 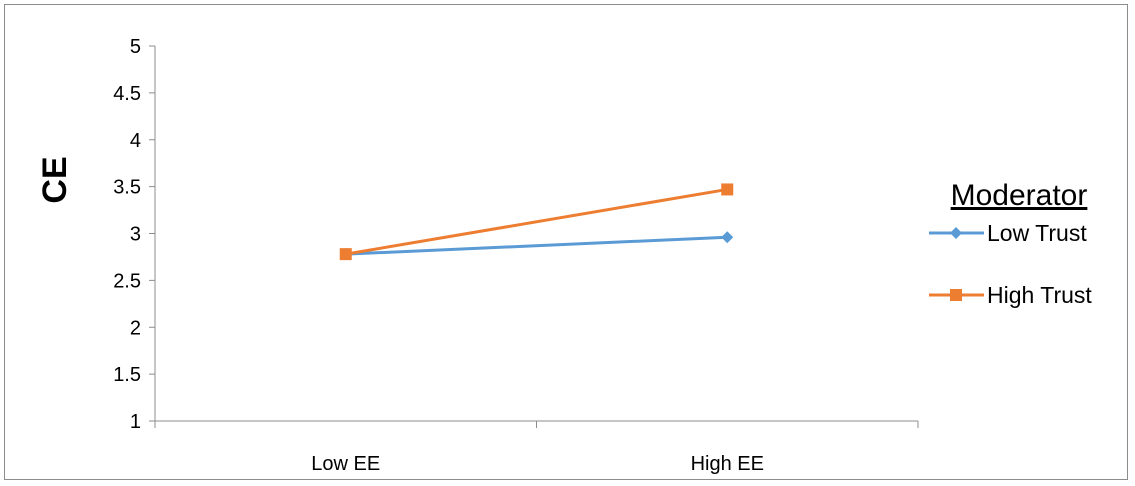 What do you see at coordinates (727, 464) in the screenshot?
I see `x-tick-label: High EE` at bounding box center [727, 464].